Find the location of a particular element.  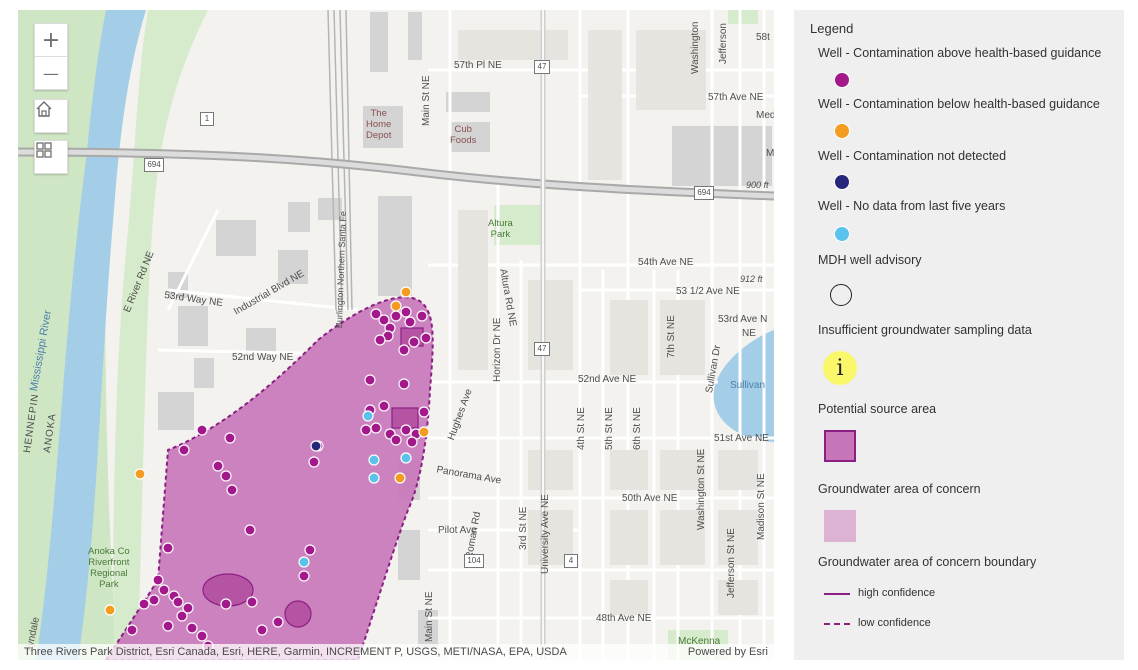

sullivan-lake is located at coordinates (743, 386).